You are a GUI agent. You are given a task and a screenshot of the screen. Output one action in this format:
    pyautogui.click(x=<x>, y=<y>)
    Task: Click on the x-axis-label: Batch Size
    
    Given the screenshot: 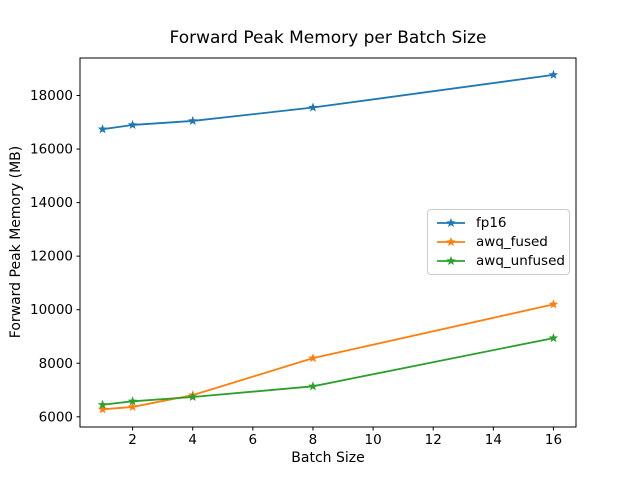 What is the action you would take?
    pyautogui.click(x=328, y=458)
    